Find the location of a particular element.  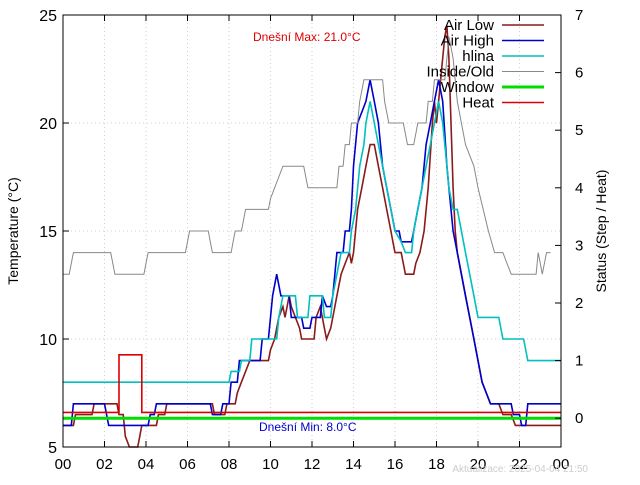

series-line-heat is located at coordinates (312, 384).